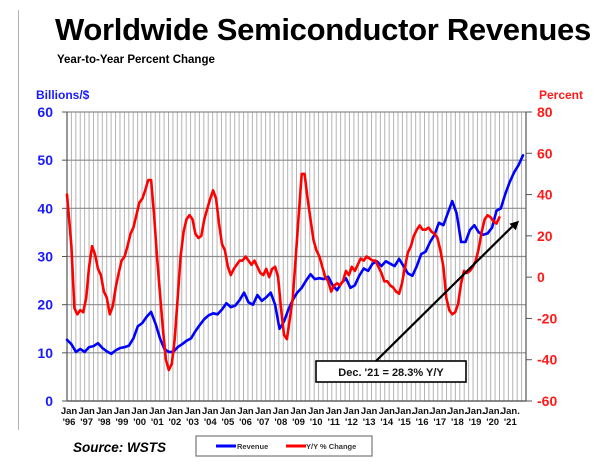 The image size is (600, 474). I want to click on right-tick-label: -40, so click(547, 360).